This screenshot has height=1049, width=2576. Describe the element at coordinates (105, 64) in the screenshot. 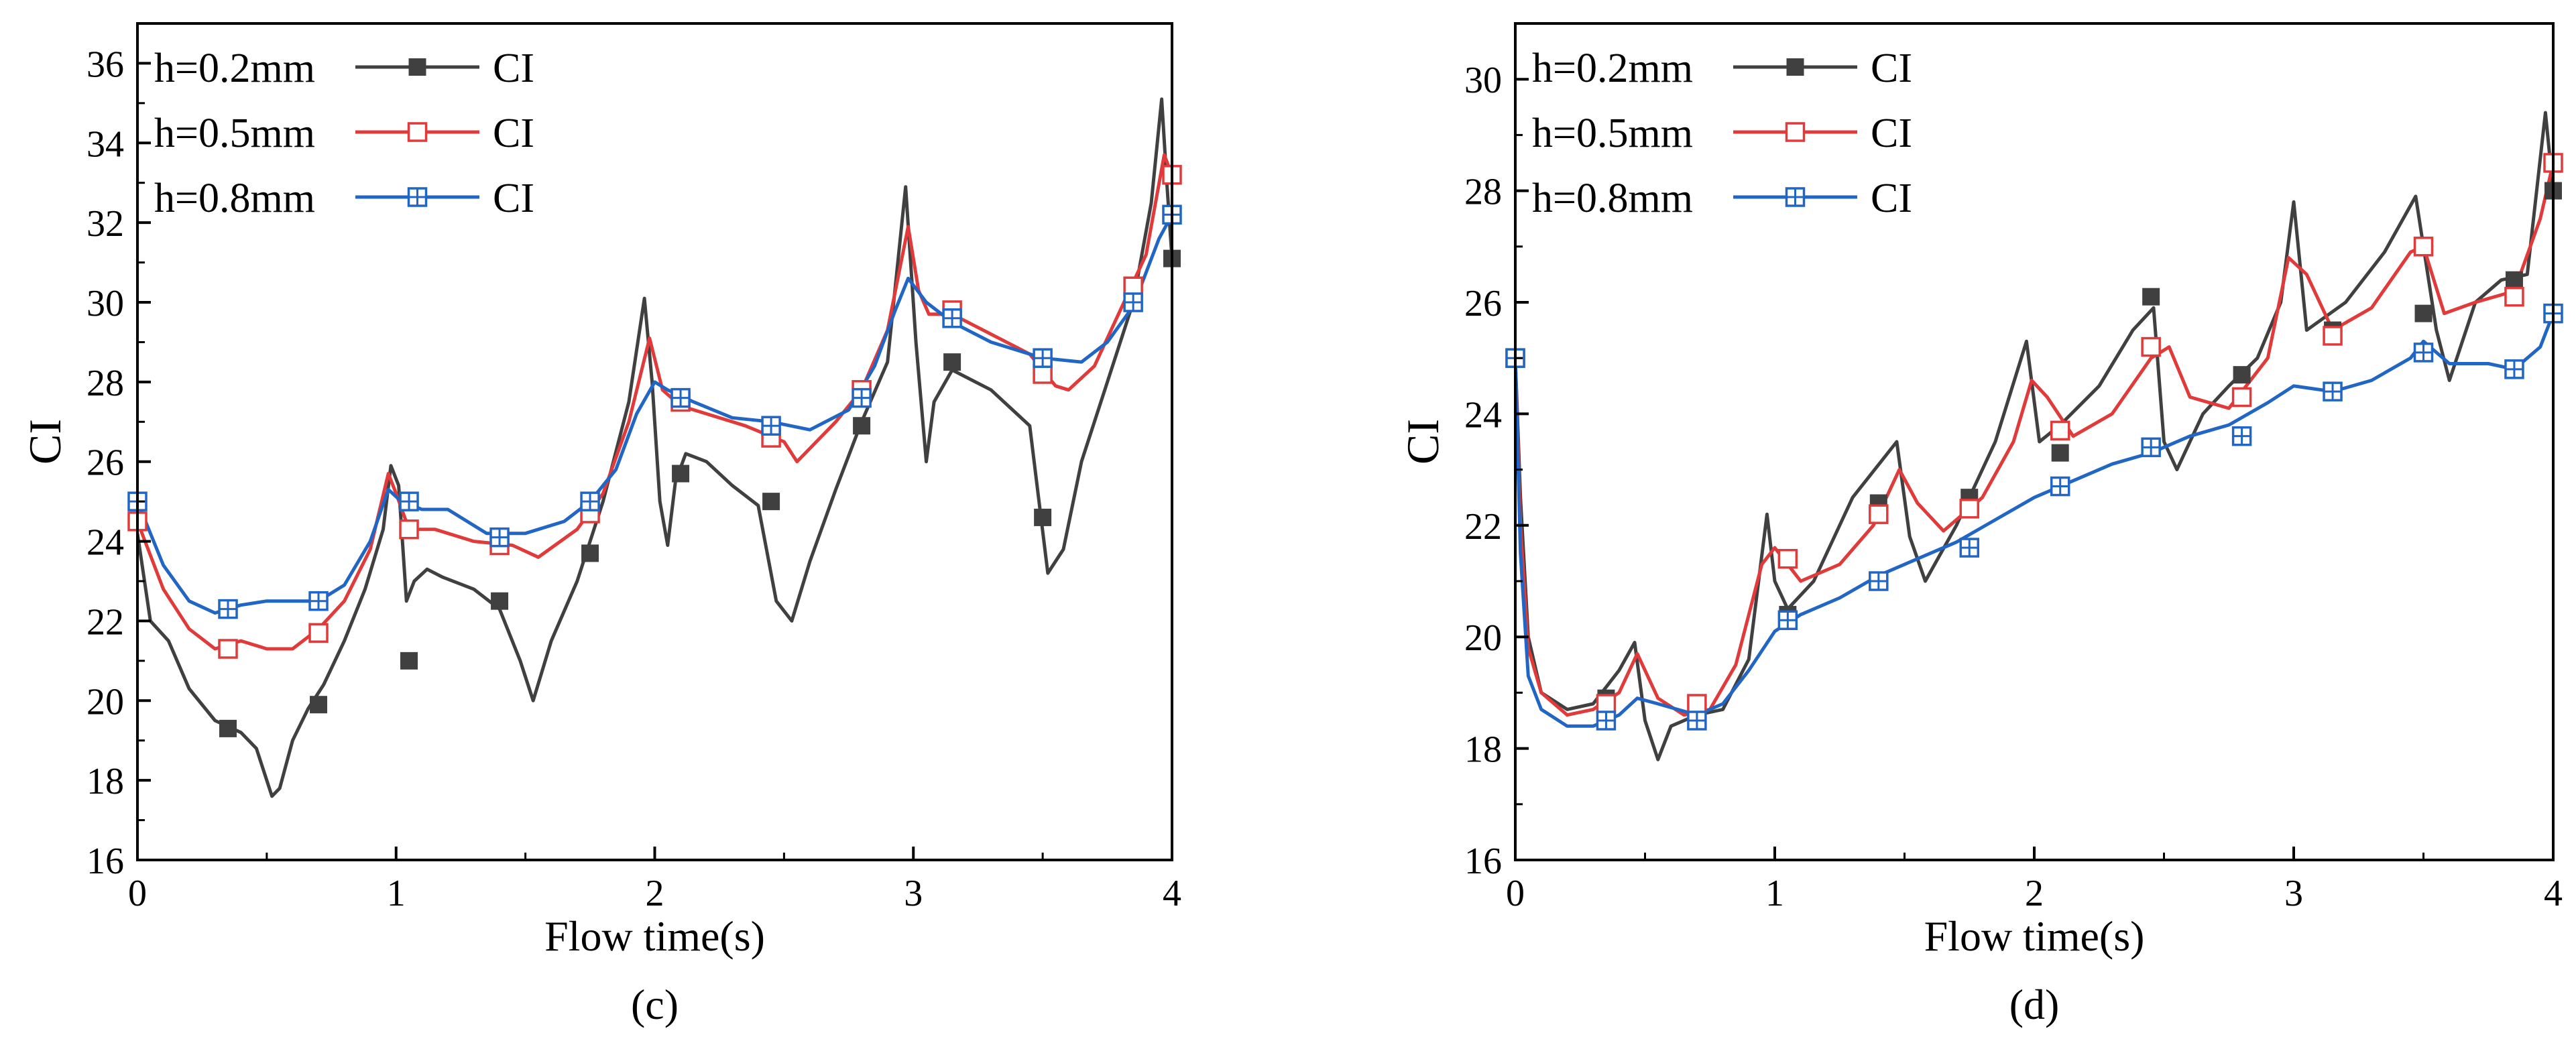

I see `y-tick-label: 36` at that location.